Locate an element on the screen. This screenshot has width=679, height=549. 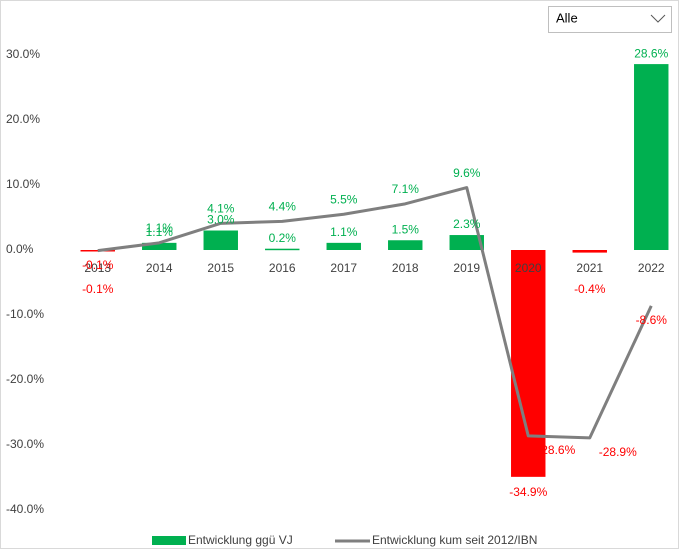
data-label: 28.6% is located at coordinates (651, 53).